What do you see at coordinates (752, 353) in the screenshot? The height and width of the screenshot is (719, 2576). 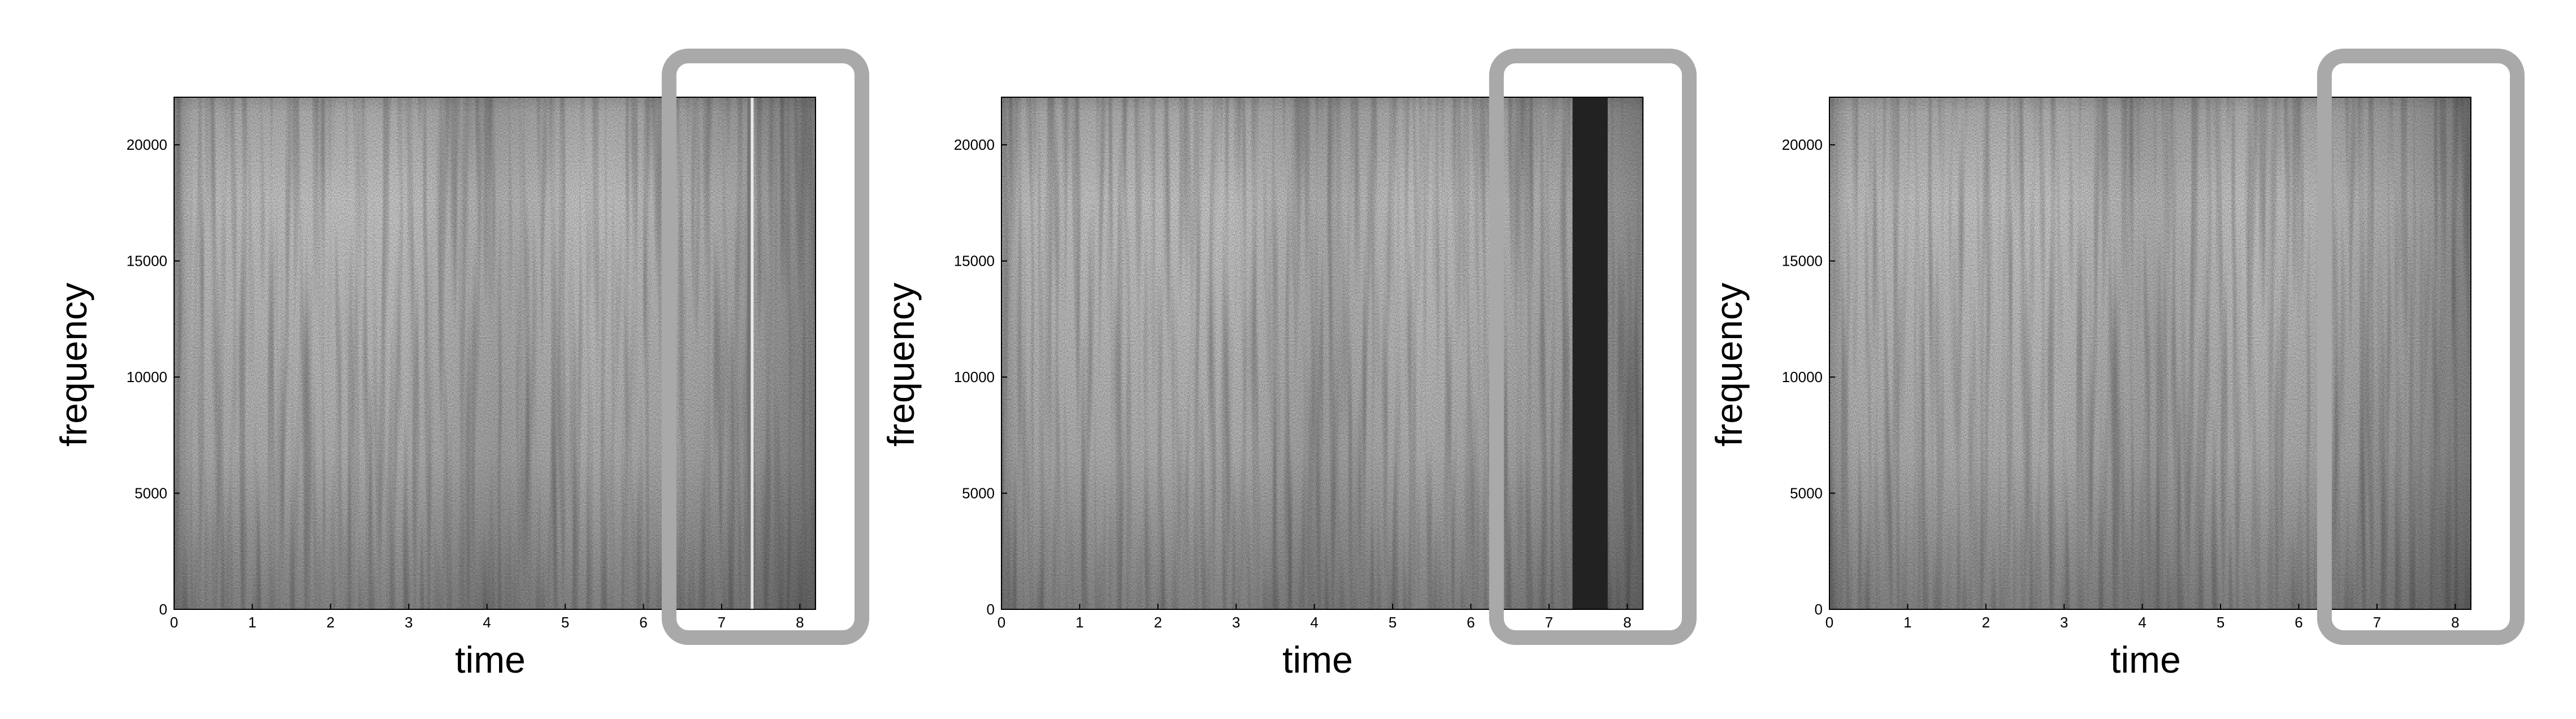 I see `discontinuity-highlight` at bounding box center [752, 353].